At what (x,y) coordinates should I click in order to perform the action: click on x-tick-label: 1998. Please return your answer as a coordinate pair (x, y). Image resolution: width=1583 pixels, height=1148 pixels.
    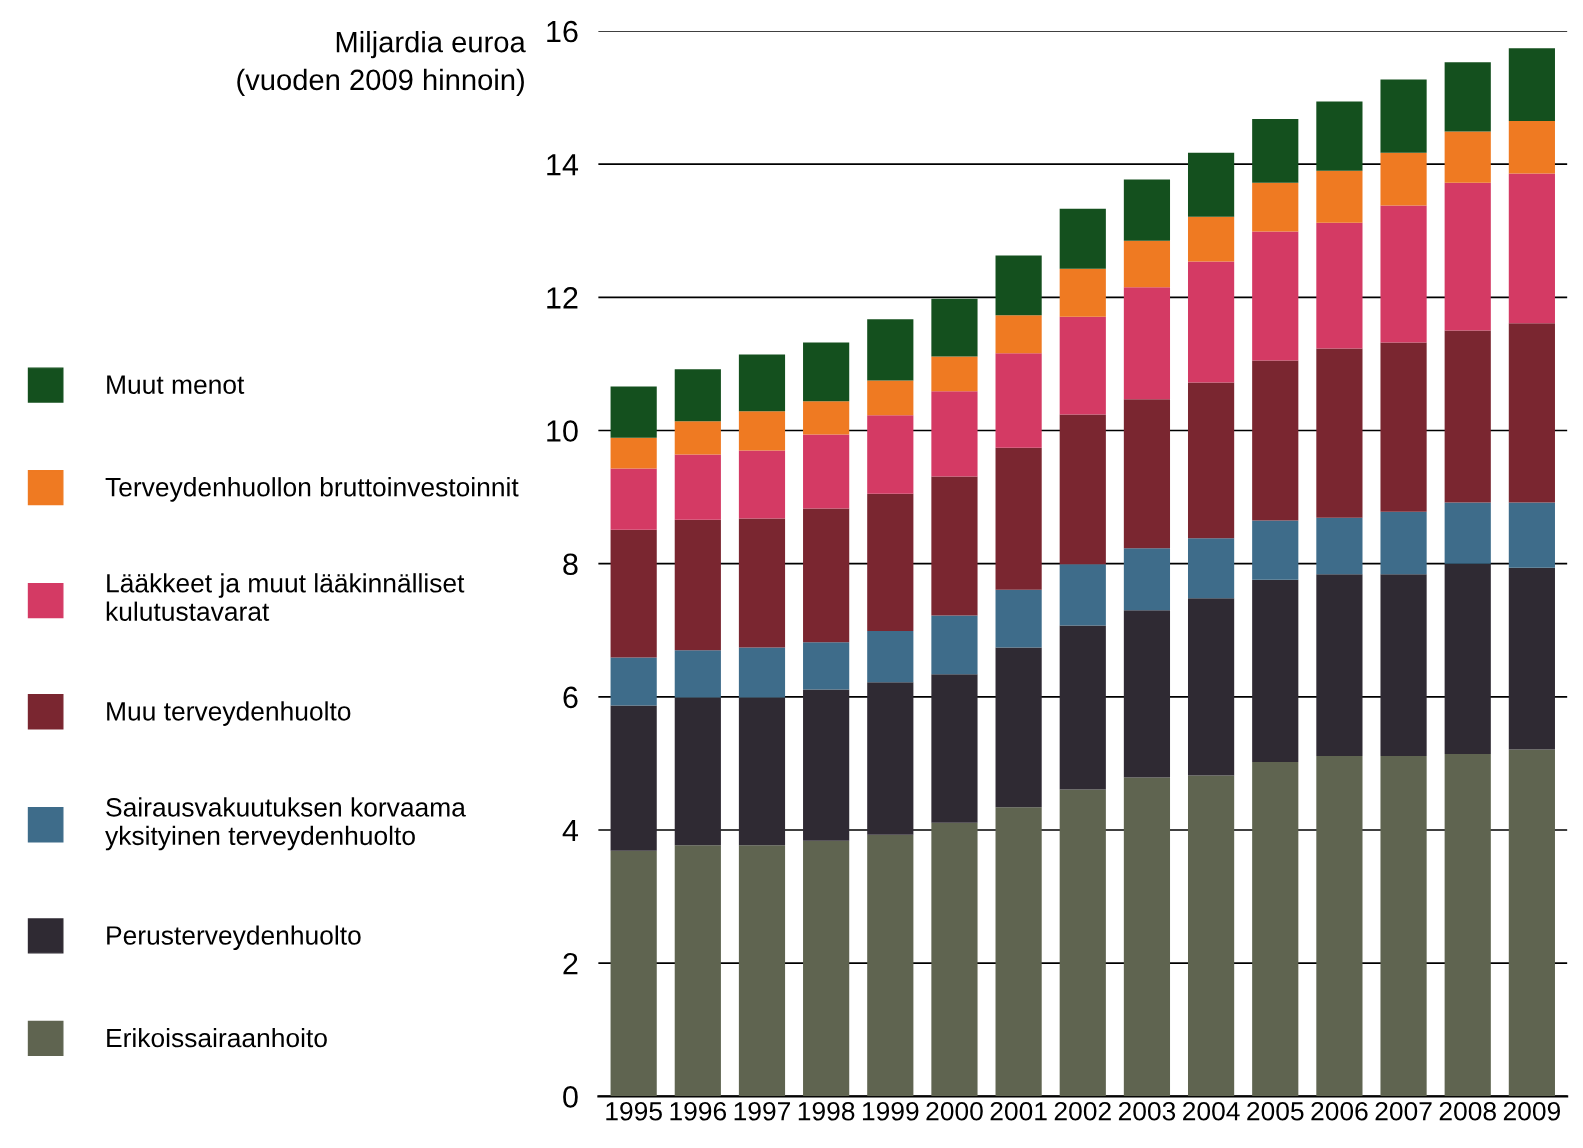
    Looking at the image, I should click on (826, 1111).